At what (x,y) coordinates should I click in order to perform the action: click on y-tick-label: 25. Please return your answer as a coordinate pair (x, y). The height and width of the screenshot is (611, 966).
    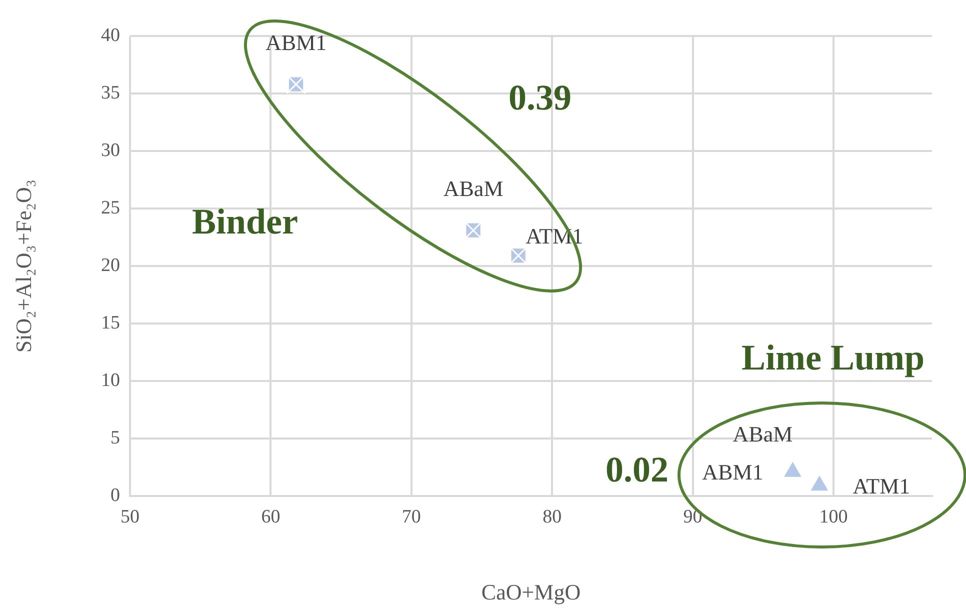
    Looking at the image, I should click on (110, 207).